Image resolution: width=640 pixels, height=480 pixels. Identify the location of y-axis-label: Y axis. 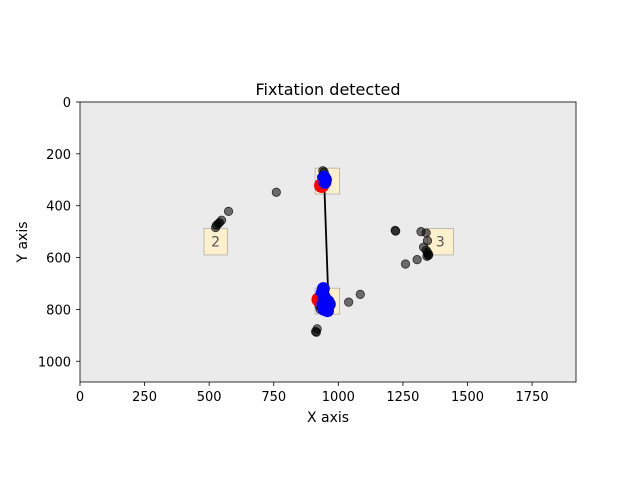
(23, 242).